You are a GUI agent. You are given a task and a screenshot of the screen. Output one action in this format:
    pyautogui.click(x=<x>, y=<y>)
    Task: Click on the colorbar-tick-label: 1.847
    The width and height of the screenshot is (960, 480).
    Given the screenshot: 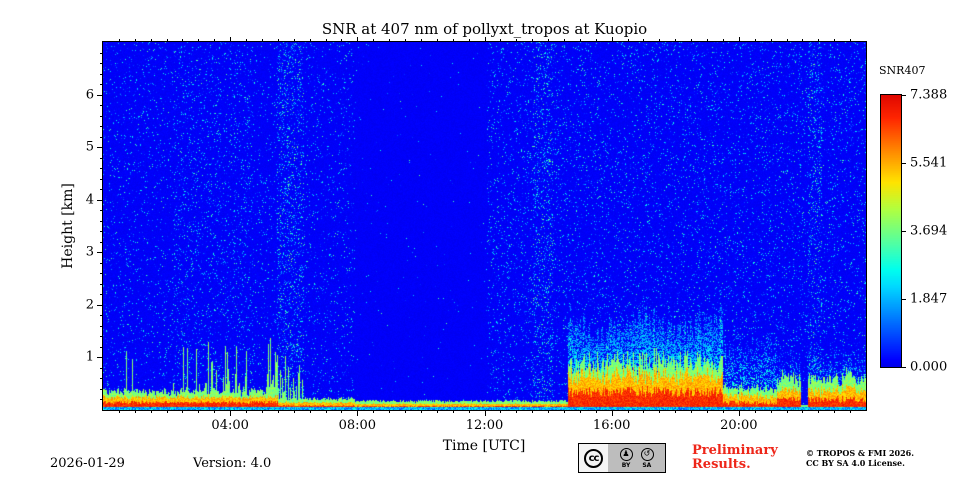 What is the action you would take?
    pyautogui.click(x=929, y=299)
    